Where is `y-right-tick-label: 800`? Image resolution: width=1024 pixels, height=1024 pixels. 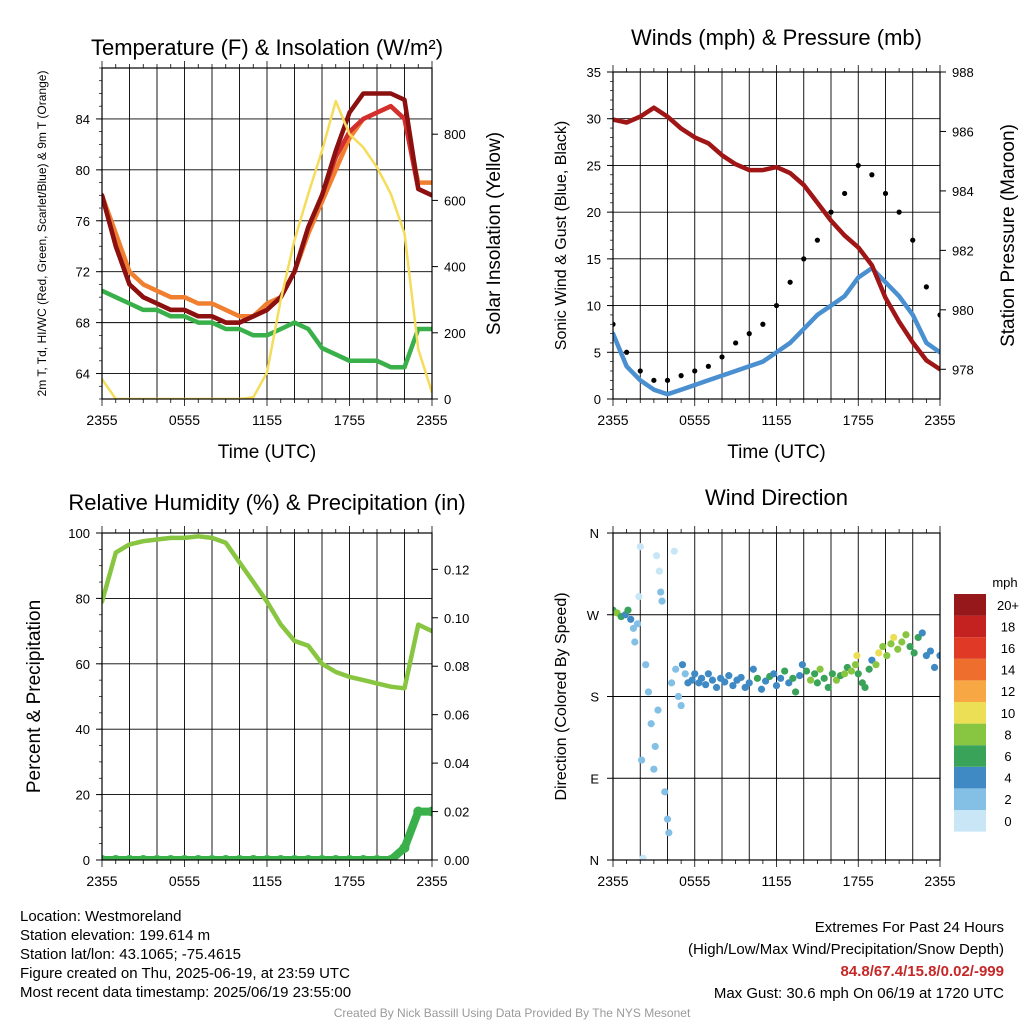
y-right-tick-label: 800 is located at coordinates (455, 134).